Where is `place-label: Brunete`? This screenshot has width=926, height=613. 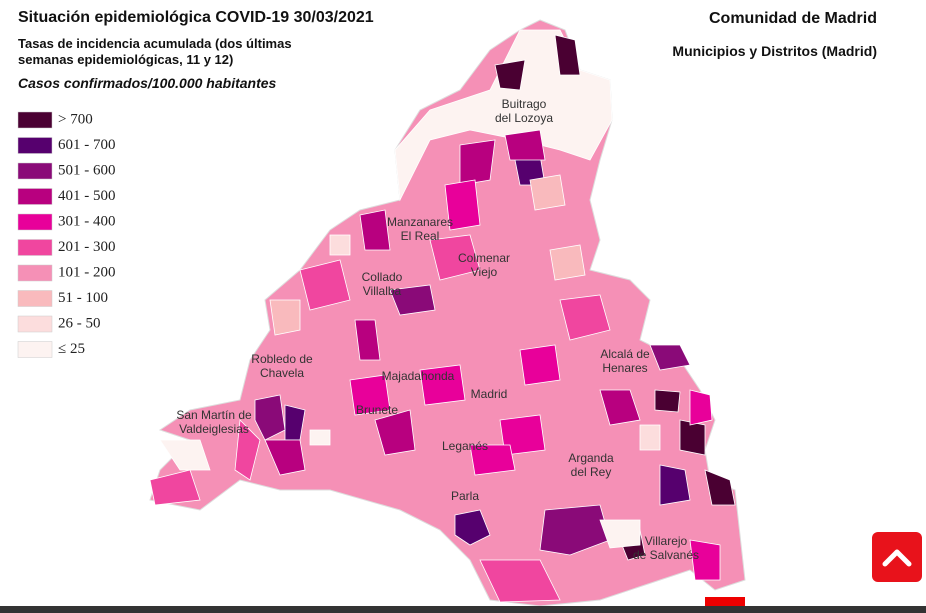 place-label: Brunete is located at coordinates (377, 410).